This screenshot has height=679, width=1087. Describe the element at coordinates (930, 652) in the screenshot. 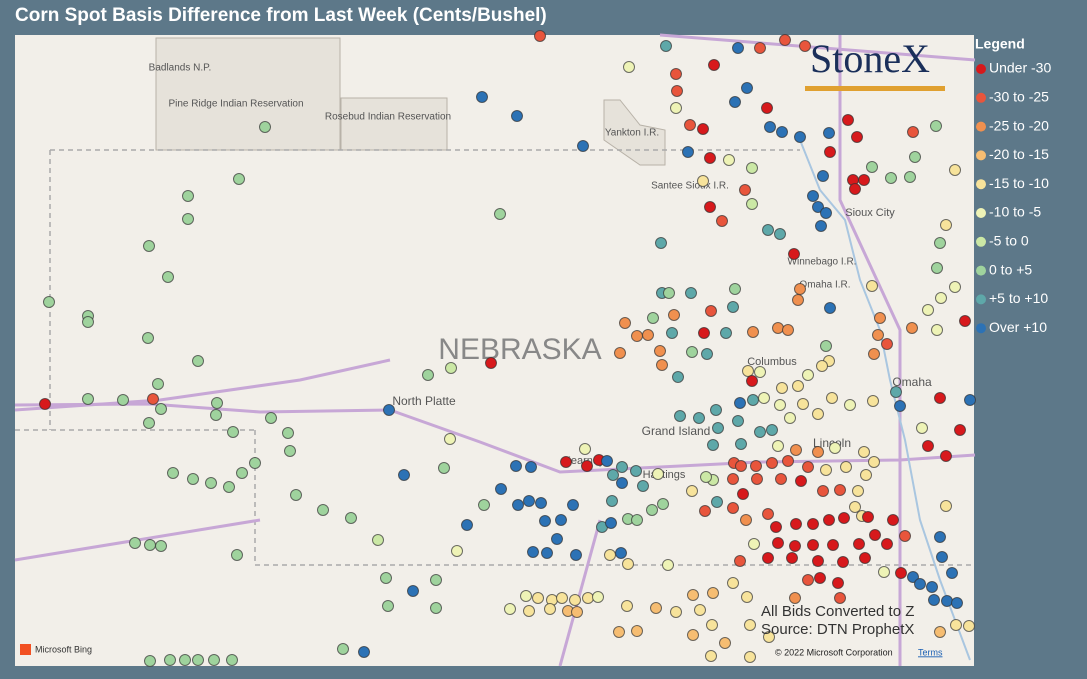

I see `terms-link: Terms` at that location.